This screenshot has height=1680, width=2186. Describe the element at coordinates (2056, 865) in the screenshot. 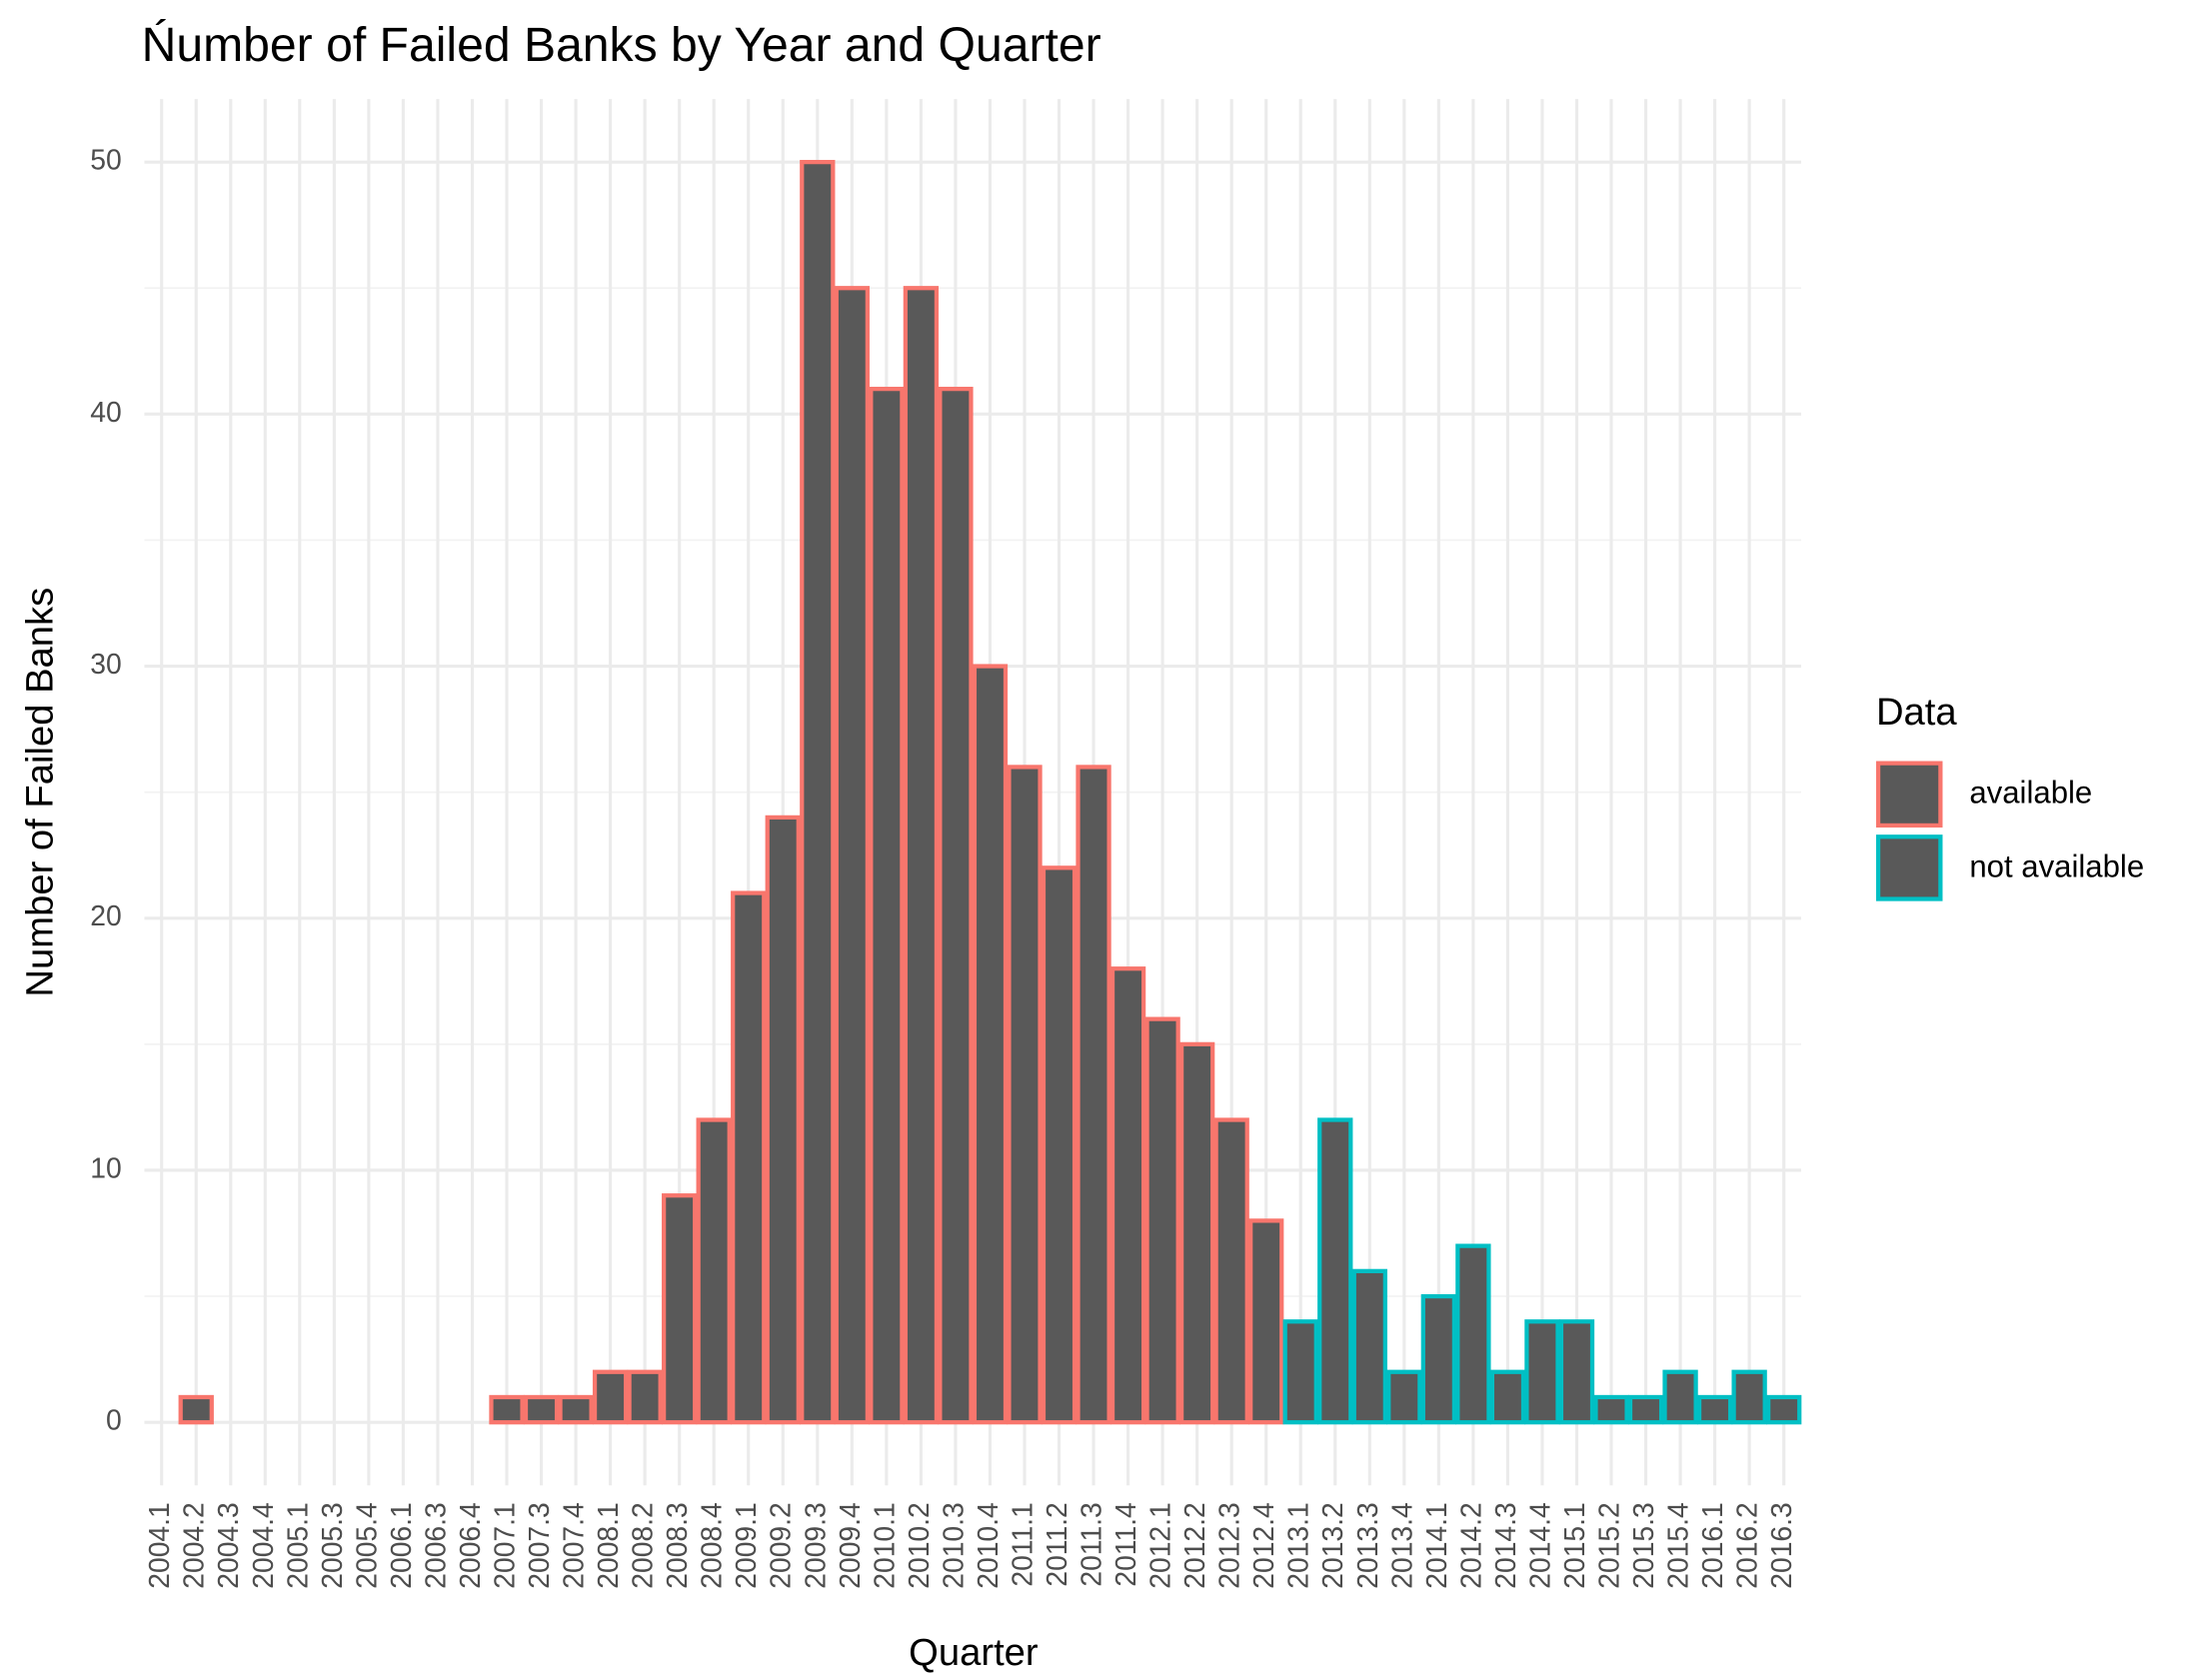

I see `legend-label: not available` at that location.